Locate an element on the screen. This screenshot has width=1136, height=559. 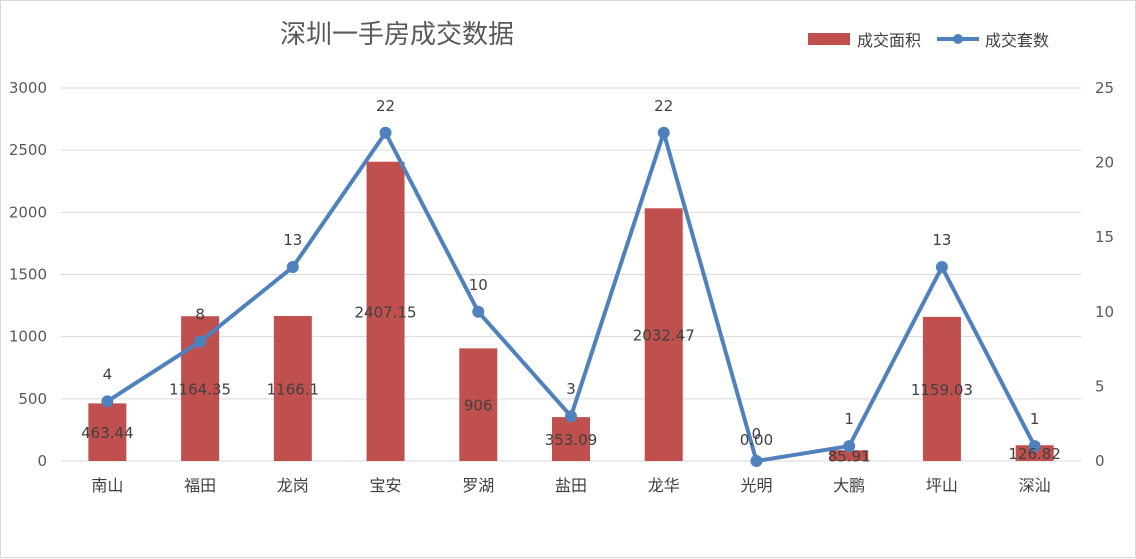
bar-data-label: 1166.1 is located at coordinates (293, 390).